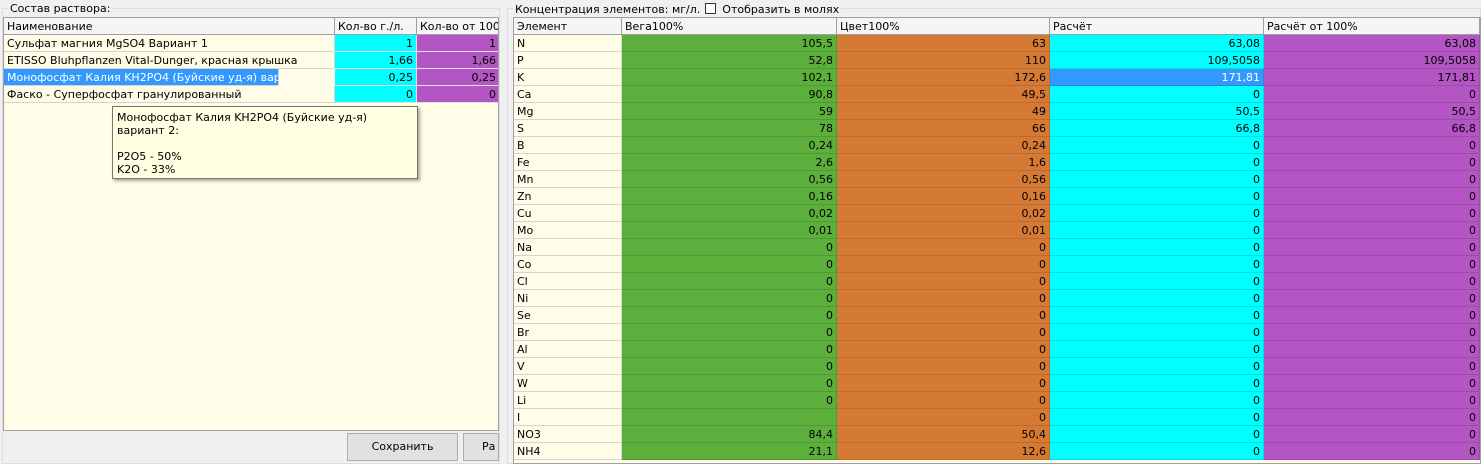 Image resolution: width=1481 pixels, height=464 pixels. I want to click on row-pct-cell: 1,66, so click(457, 60).